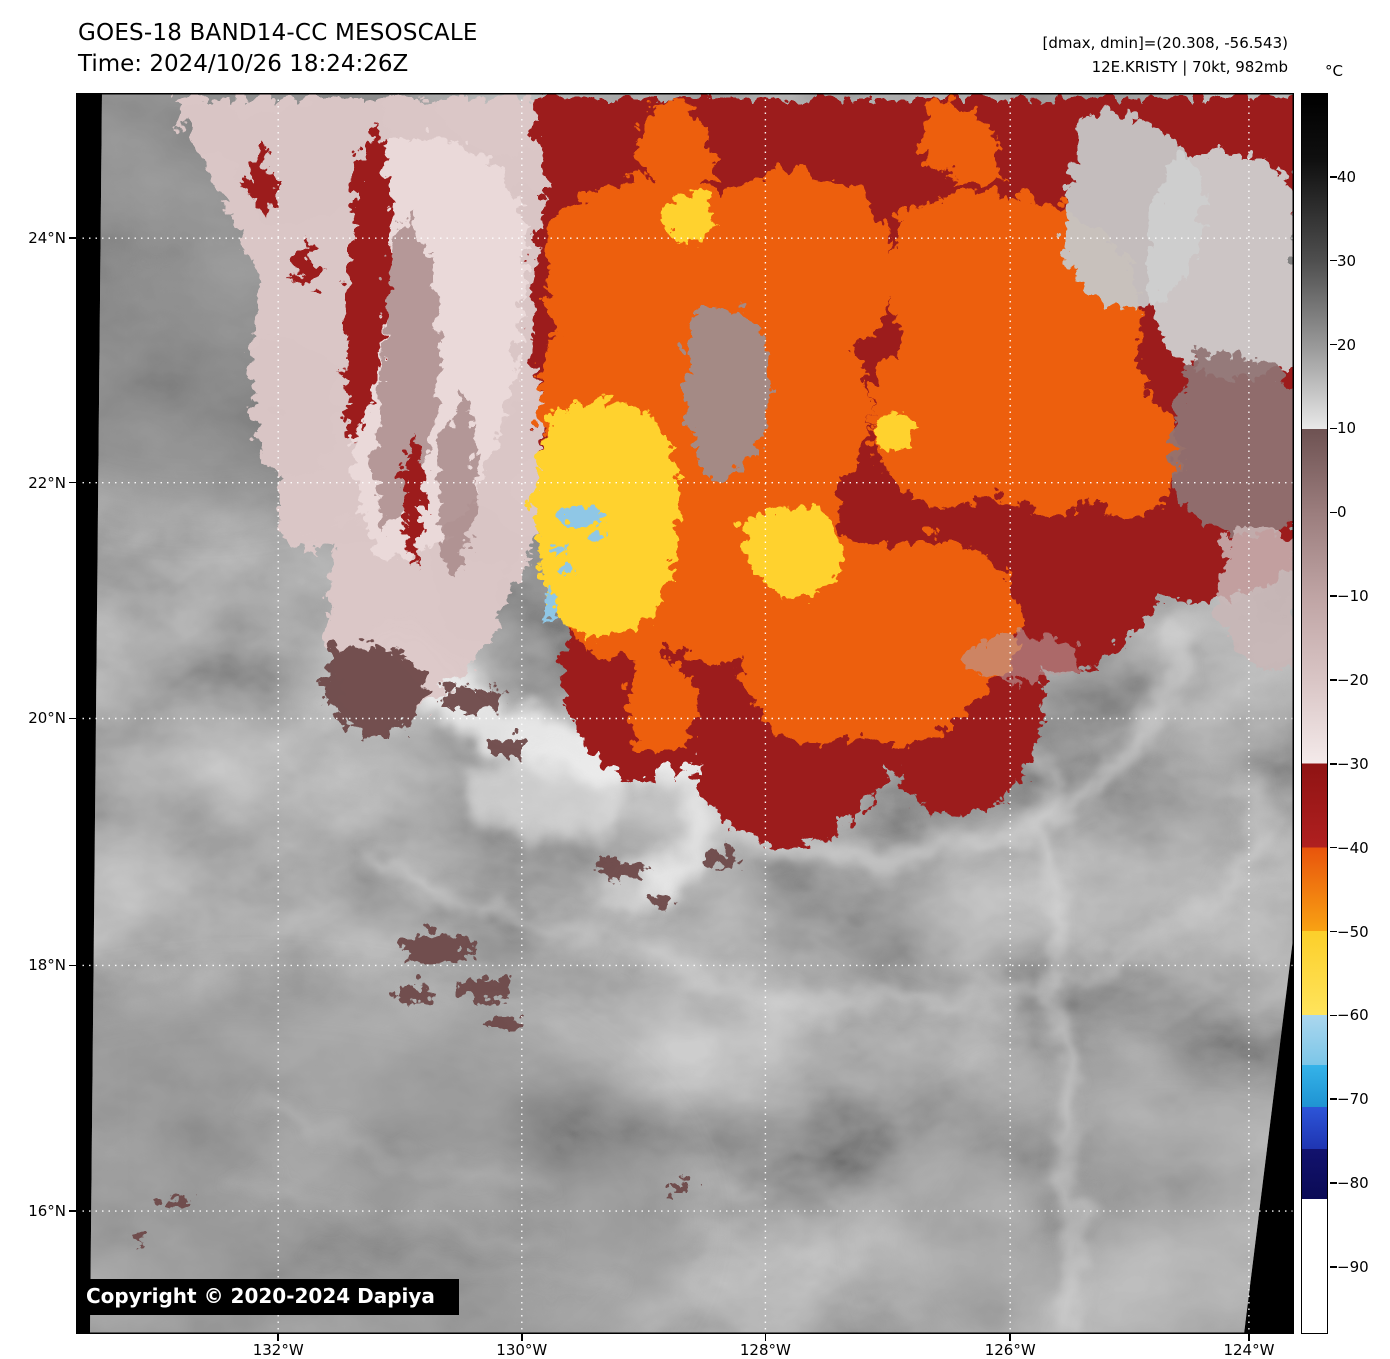 The height and width of the screenshot is (1359, 1390). I want to click on overshoot-tops-blue, so click(571, 560).